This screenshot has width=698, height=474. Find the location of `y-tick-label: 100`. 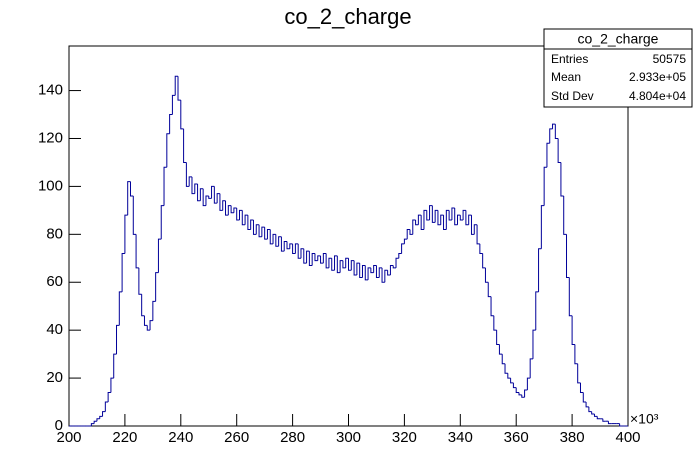

y-tick-label: 100 is located at coordinates (50, 185).